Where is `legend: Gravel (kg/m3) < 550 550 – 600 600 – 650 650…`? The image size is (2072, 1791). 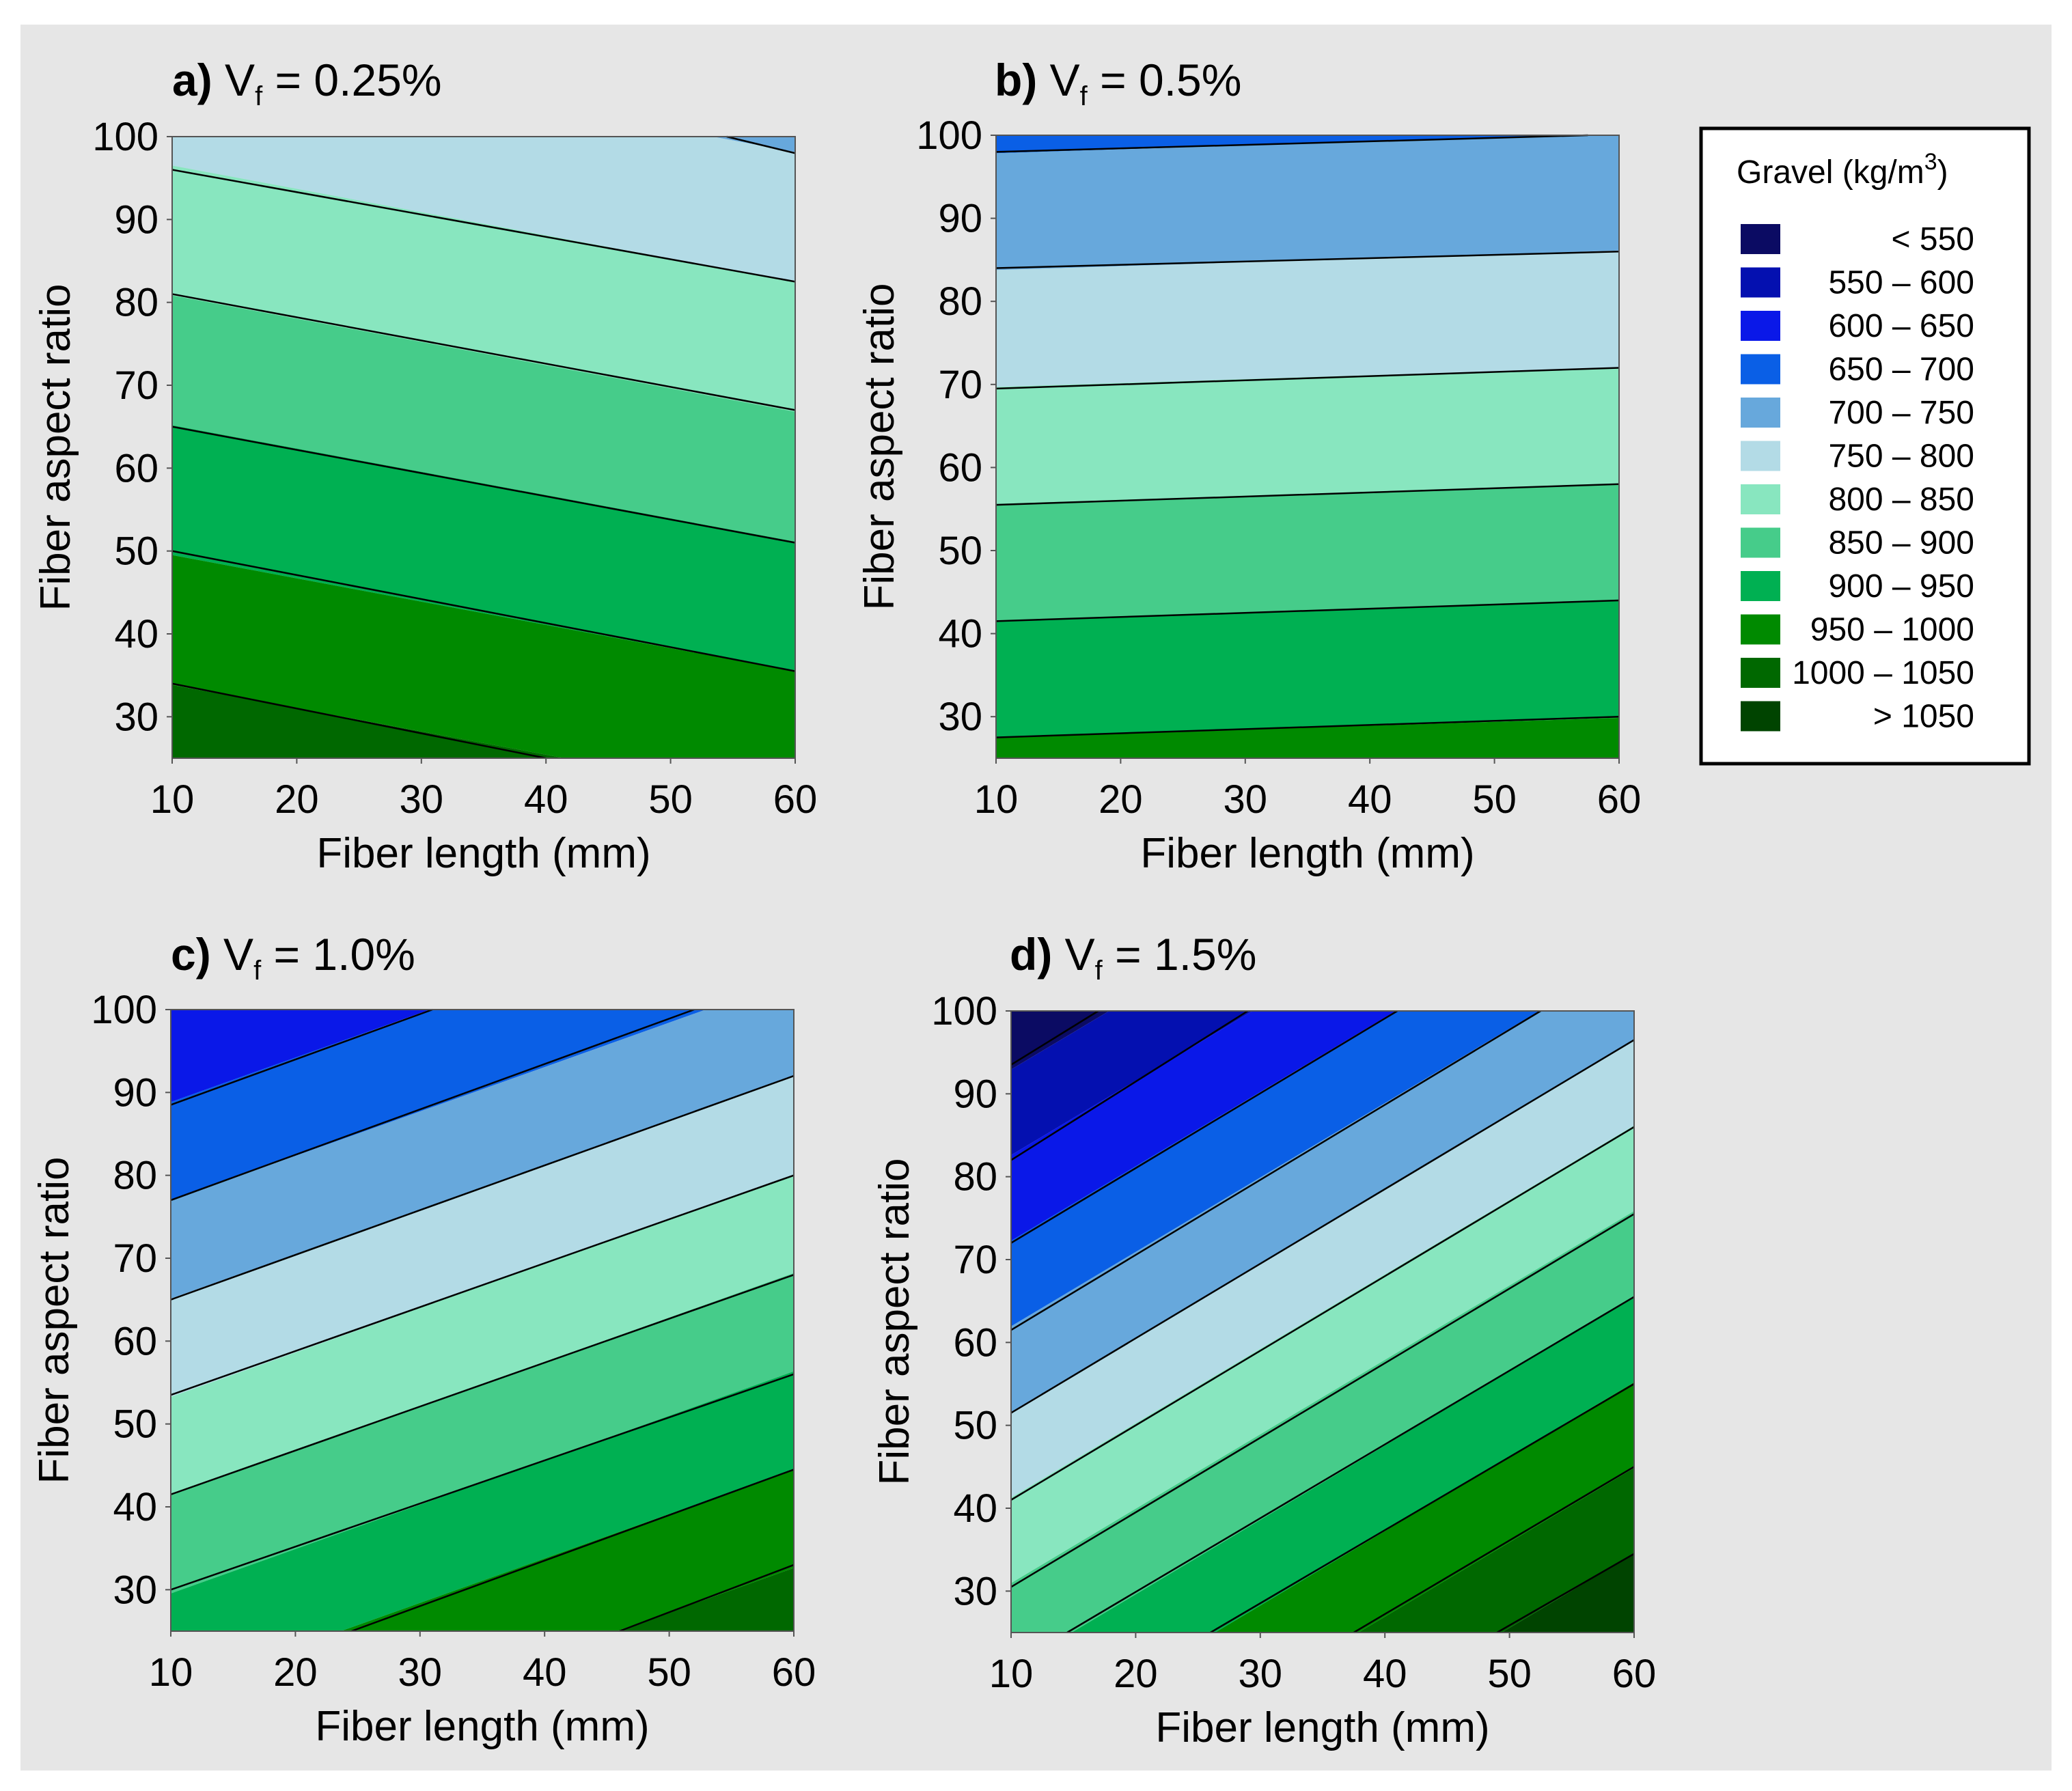
legend: Gravel (kg/m3) < 550 550 – 600 600 – 650 650… is located at coordinates (1865, 446).